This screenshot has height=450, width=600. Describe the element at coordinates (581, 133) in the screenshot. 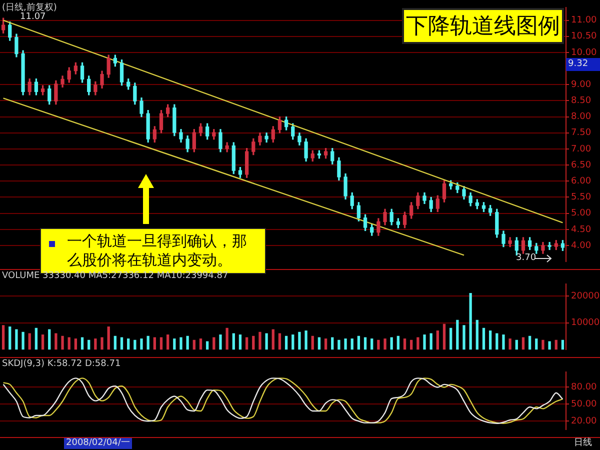

I see `y-tick-label: 7.50` at that location.